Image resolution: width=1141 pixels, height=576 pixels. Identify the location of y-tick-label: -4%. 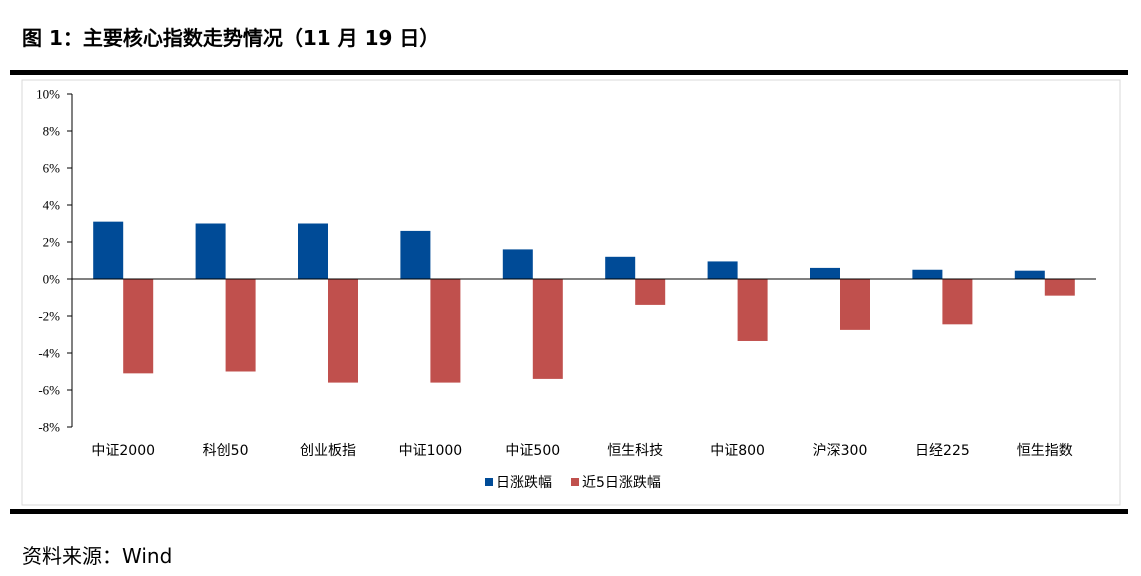
(49, 353).